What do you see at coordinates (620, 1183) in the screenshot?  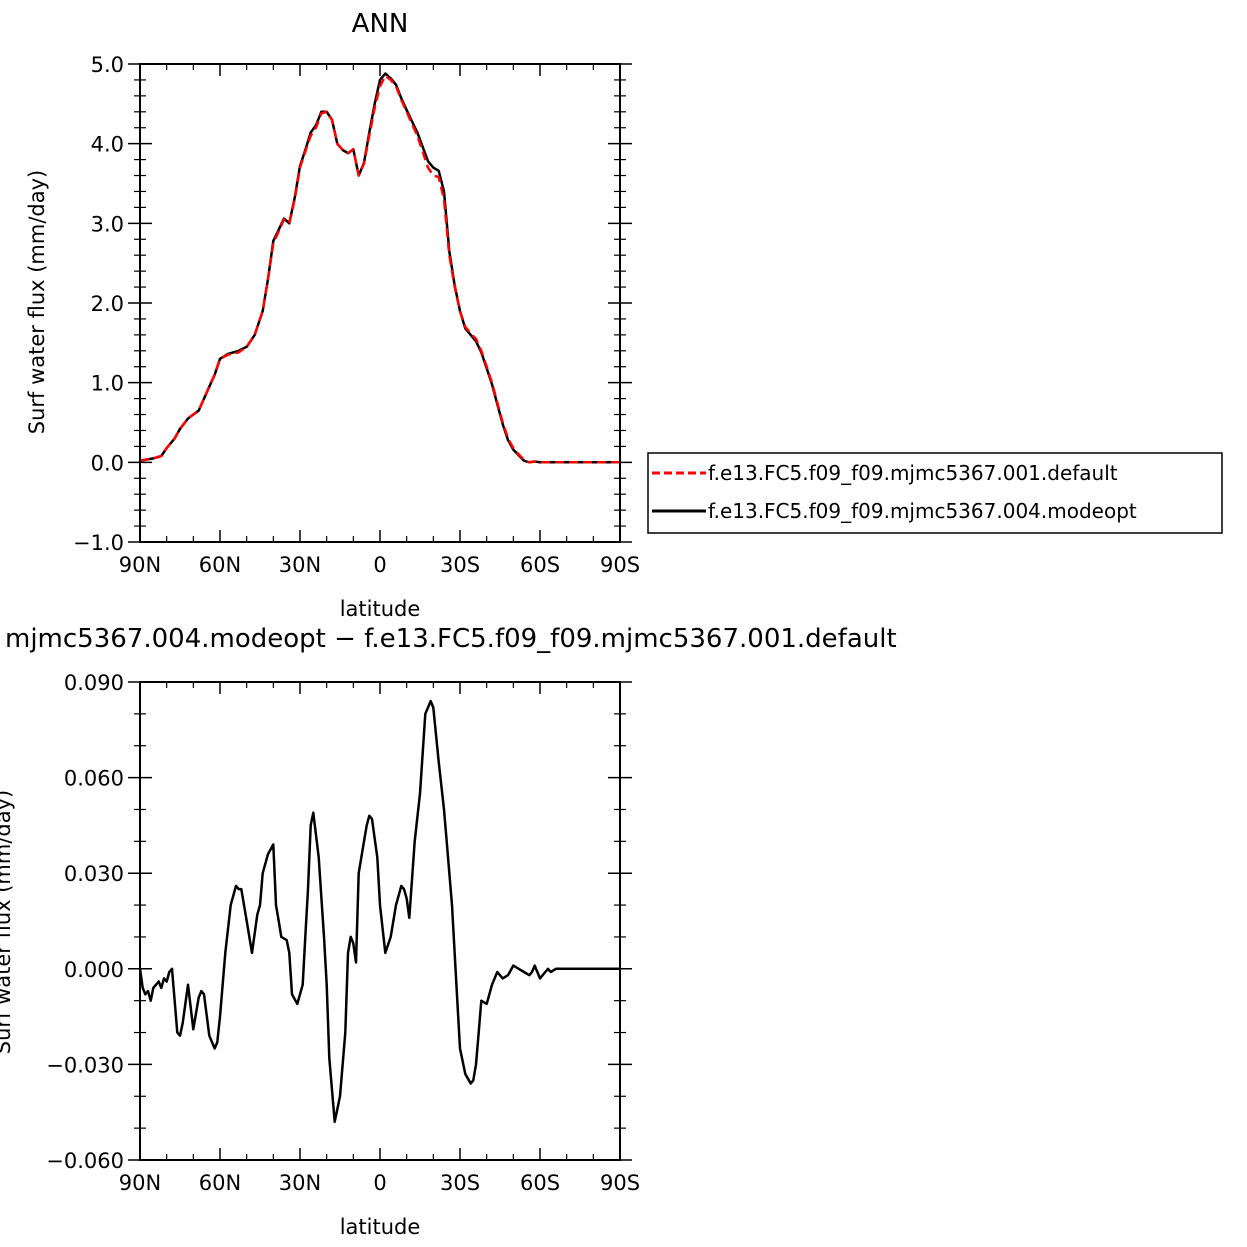 I see `bottom-x-tick-label: 90S` at bounding box center [620, 1183].